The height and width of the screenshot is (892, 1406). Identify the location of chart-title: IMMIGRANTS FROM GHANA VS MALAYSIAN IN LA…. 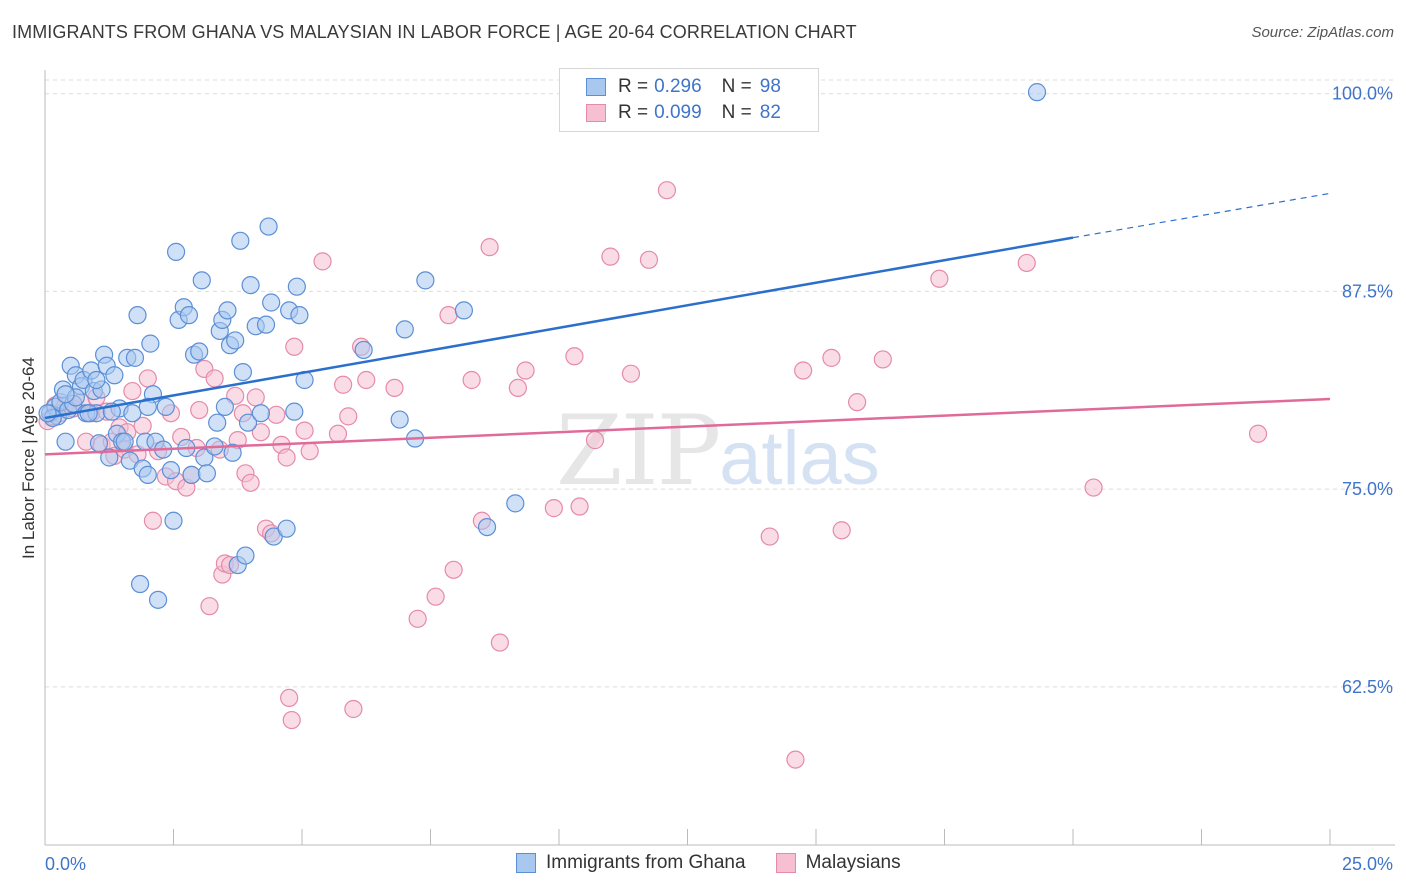
(434, 32).